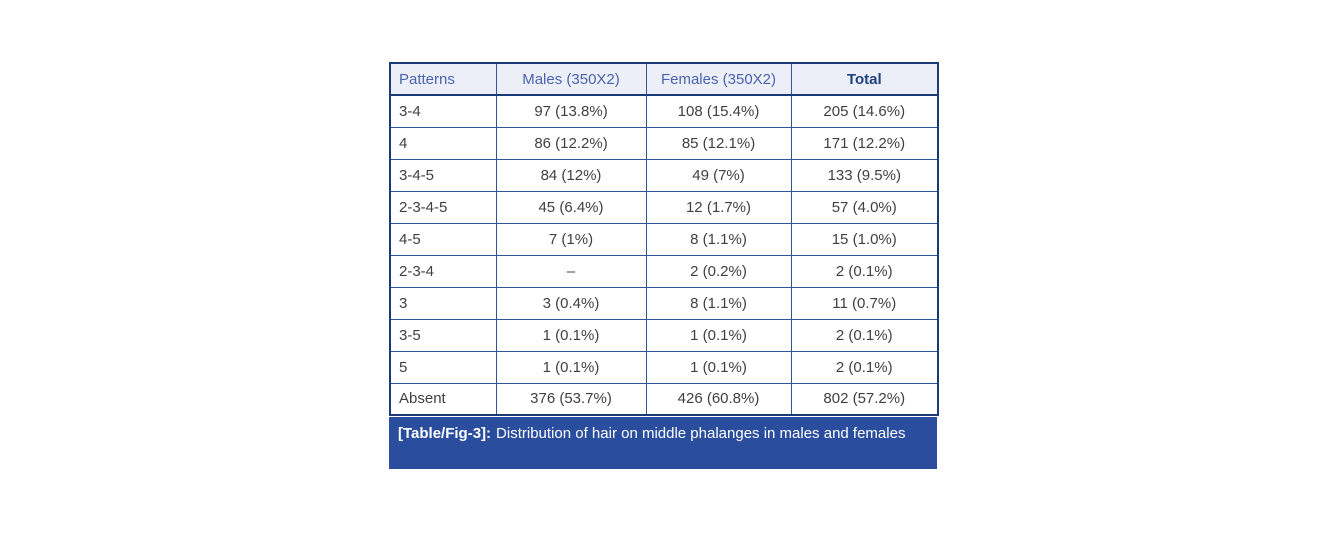  Describe the element at coordinates (571, 79) in the screenshot. I see `header-males: Males (350X2)` at that location.